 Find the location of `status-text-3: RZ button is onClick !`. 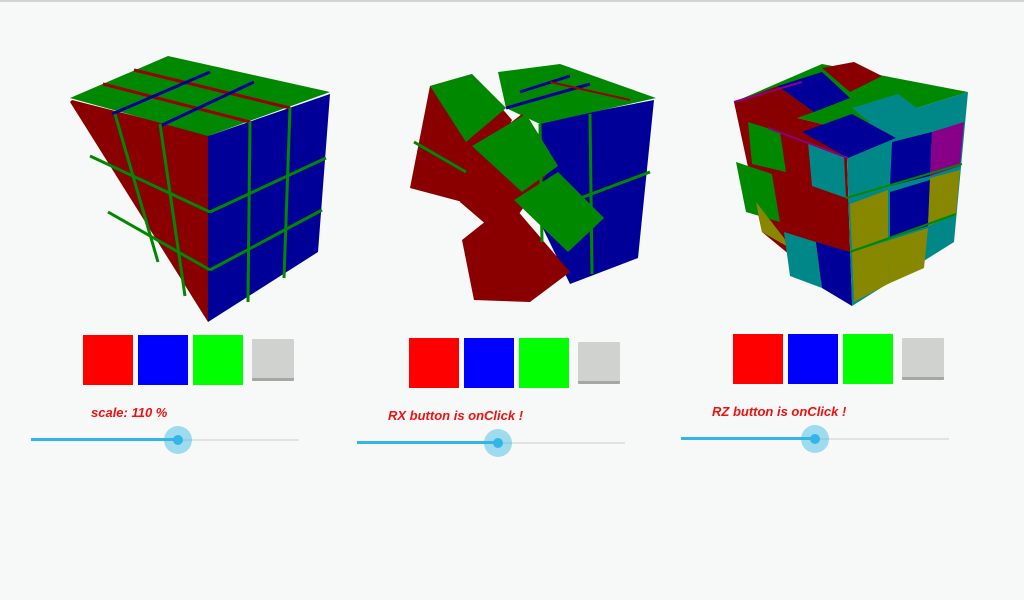

status-text-3: RZ button is onClick ! is located at coordinates (779, 411).